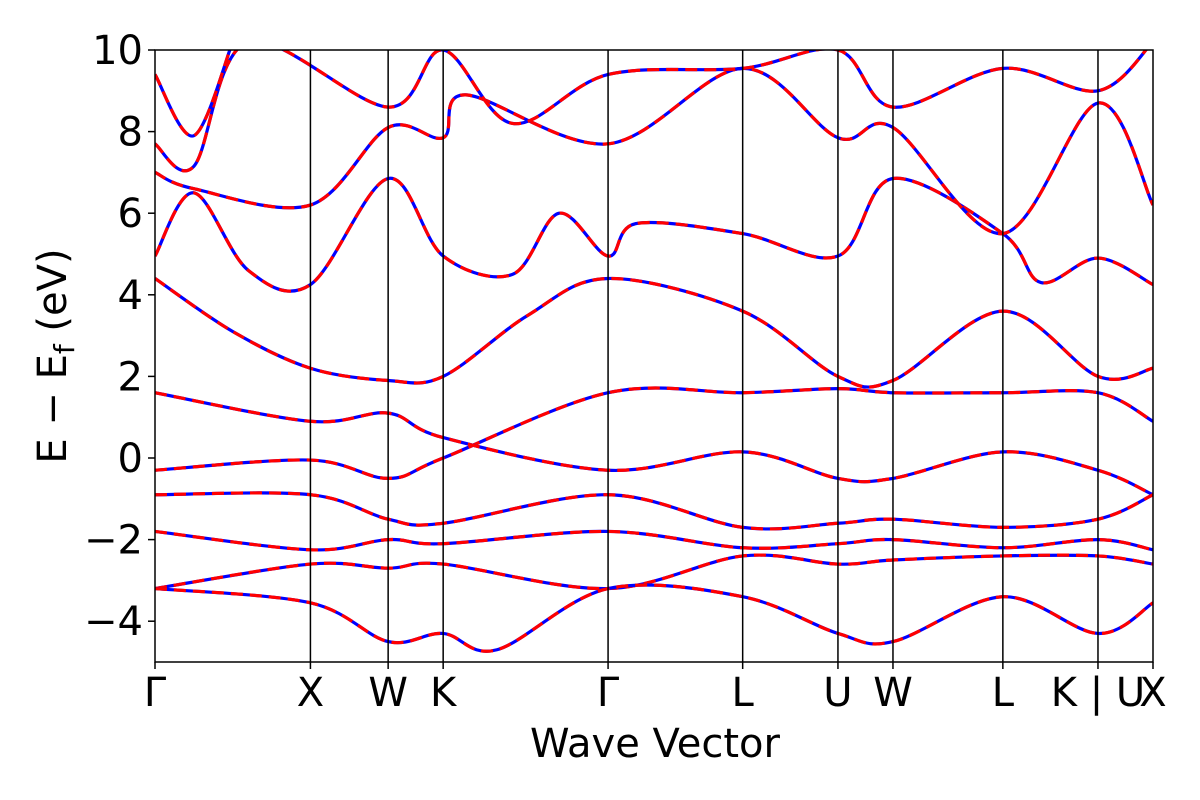 The width and height of the screenshot is (1200, 800). I want to click on y-tick-label: 10, so click(117, 51).